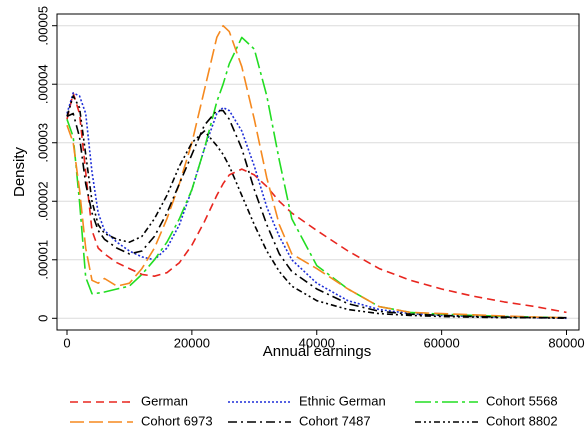 This screenshot has width=588, height=434. What do you see at coordinates (42, 26) in the screenshot?
I see `y-tick-label: .00005` at bounding box center [42, 26].